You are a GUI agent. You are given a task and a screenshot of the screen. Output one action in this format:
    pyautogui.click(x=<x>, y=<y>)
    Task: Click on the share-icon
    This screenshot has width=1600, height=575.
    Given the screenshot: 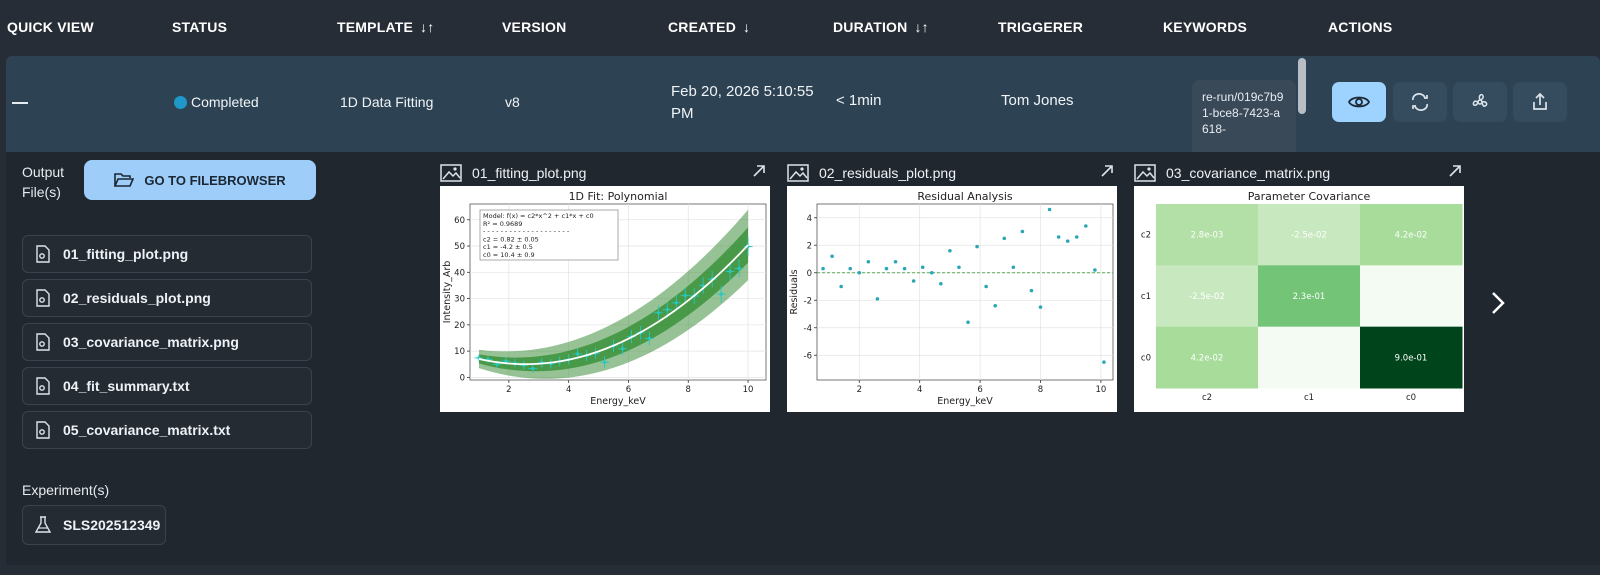 What is the action you would take?
    pyautogui.click(x=1540, y=101)
    